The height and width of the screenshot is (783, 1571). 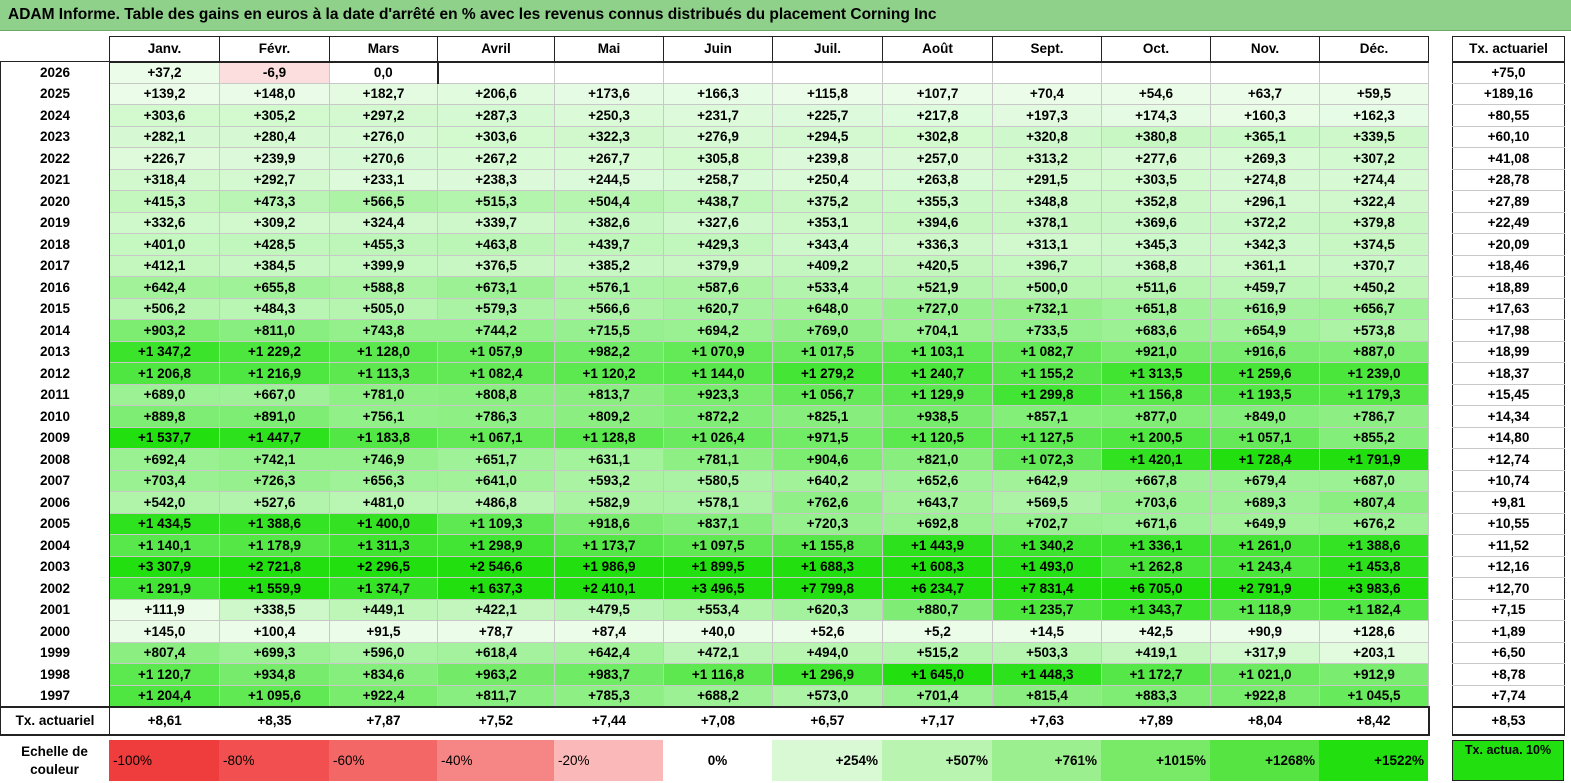 I want to click on table-cell: +703,6, so click(x=1156, y=502).